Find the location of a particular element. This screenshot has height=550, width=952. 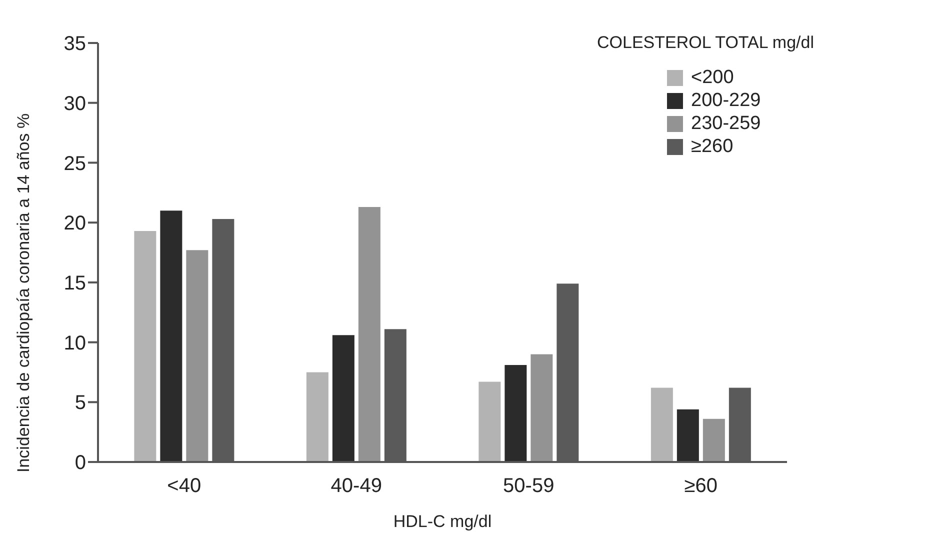

x-axis-title: HDL-C mg/dl is located at coordinates (442, 521).